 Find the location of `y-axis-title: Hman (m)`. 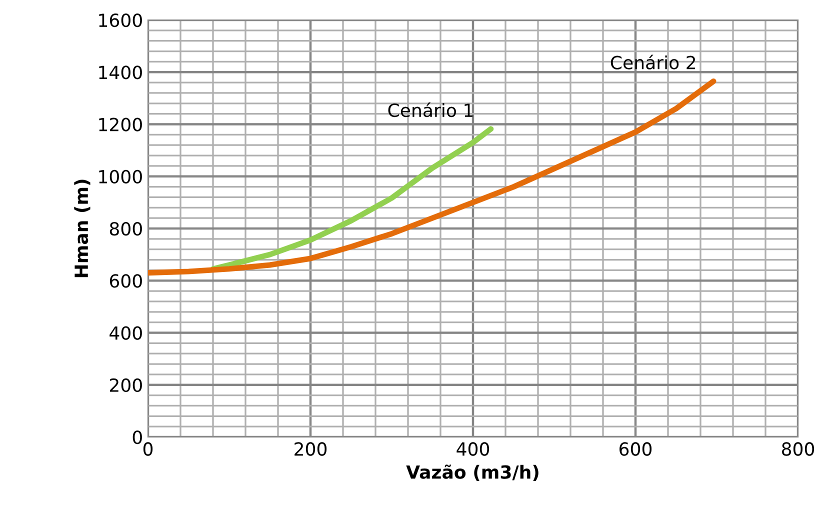

y-axis-title: Hman (m) is located at coordinates (82, 229).